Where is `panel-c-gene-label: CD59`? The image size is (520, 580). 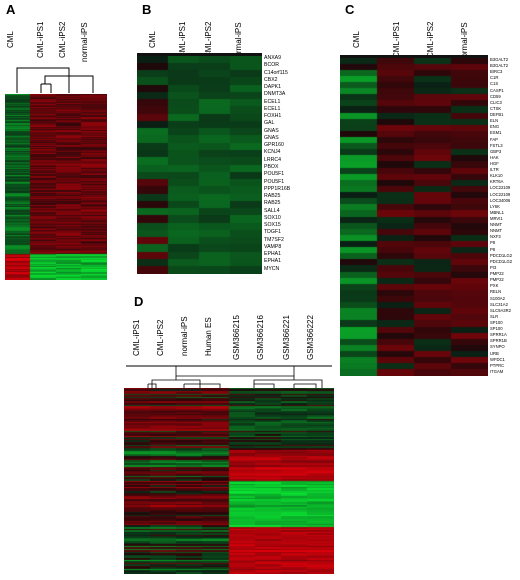 panel-c-gene-label: CD59 is located at coordinates (495, 96).